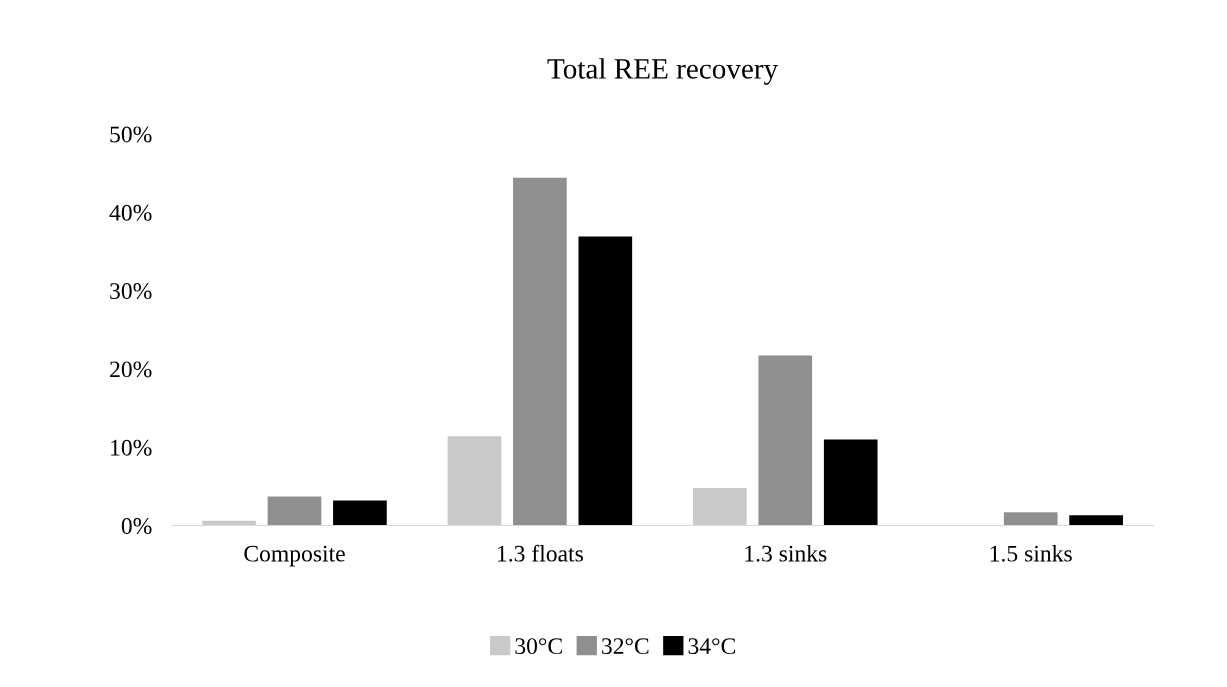 This screenshot has width=1227, height=687. What do you see at coordinates (1031, 553) in the screenshot?
I see `x-tick-label: 1.5 sinks` at bounding box center [1031, 553].